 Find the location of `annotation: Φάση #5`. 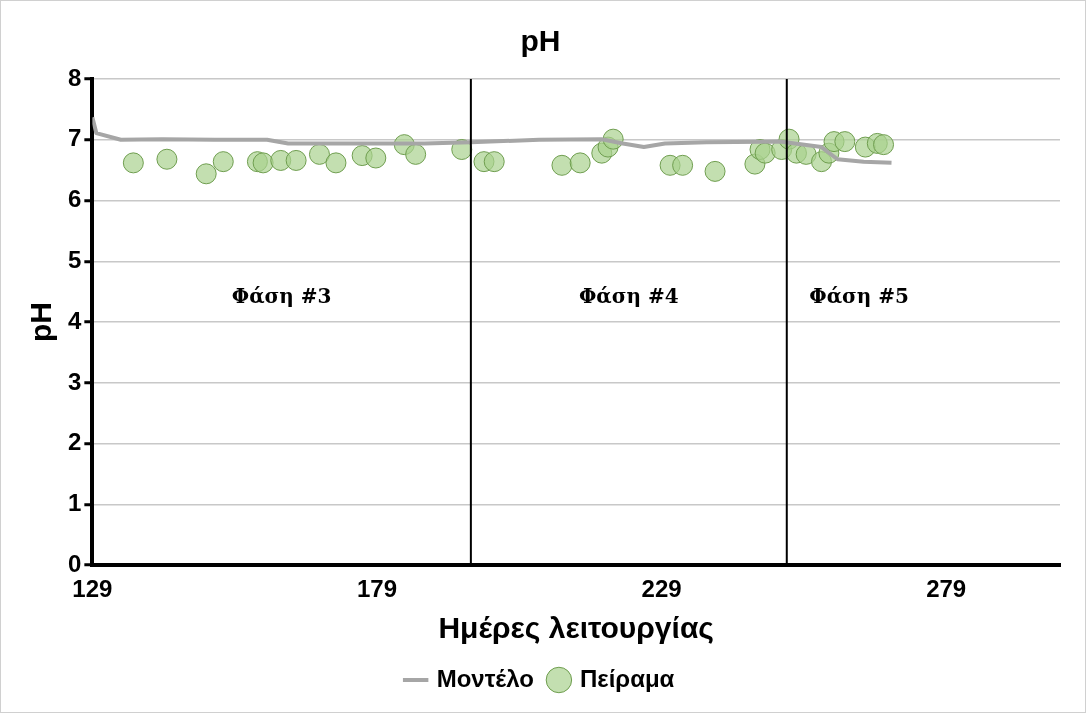

annotation: Φάση #5 is located at coordinates (859, 295).